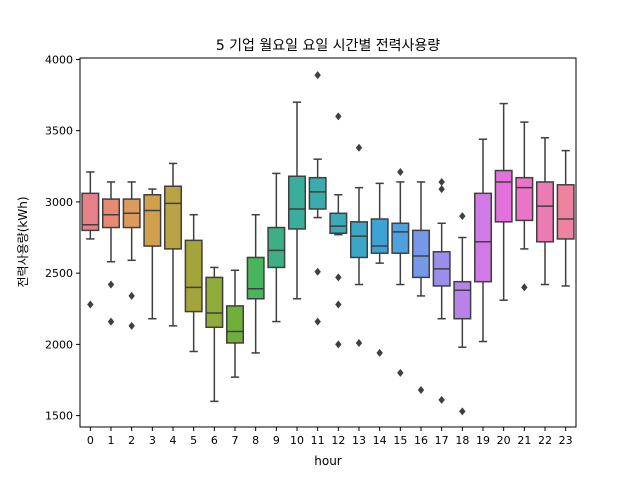 This screenshot has height=485, width=640. I want to click on x-tick-label: 2, so click(131, 440).